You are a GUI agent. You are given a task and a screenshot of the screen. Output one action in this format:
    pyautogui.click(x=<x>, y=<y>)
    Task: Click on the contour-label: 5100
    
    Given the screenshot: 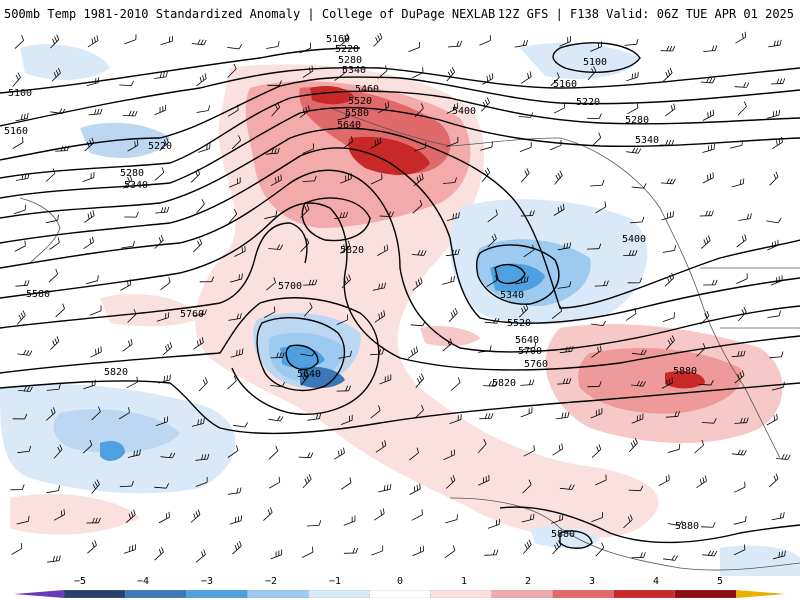 What is the action you would take?
    pyautogui.click(x=20, y=93)
    